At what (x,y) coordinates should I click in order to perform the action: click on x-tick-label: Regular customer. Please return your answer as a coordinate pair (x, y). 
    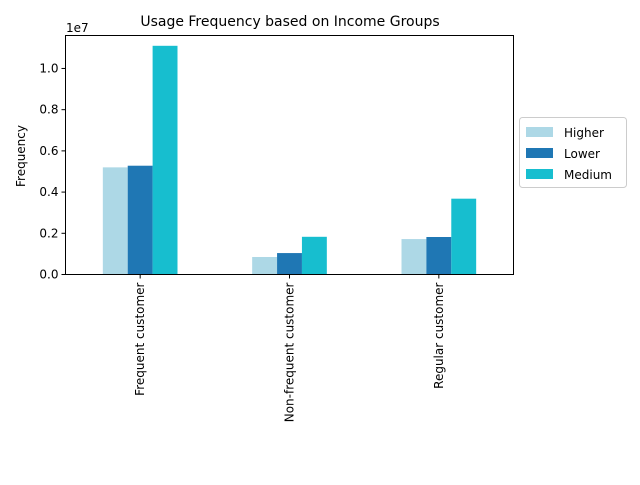
    Looking at the image, I should click on (439, 335).